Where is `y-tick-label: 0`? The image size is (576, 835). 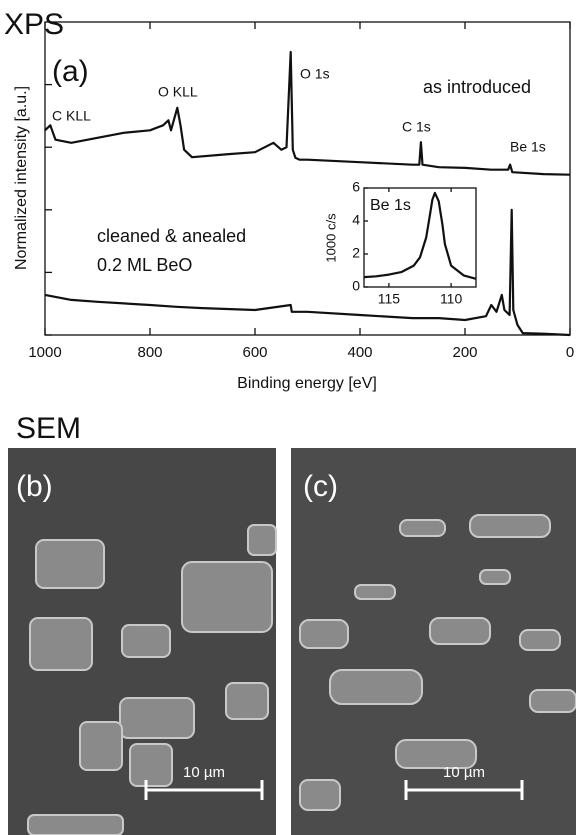
y-tick-label: 0 is located at coordinates (356, 286).